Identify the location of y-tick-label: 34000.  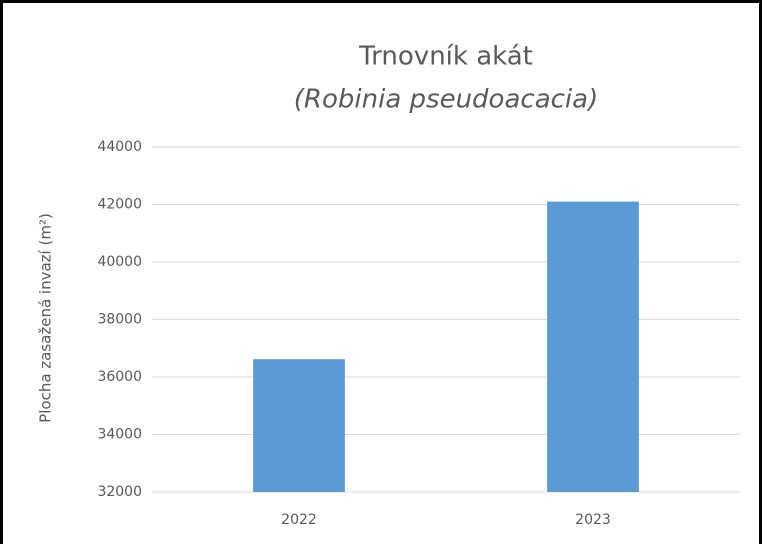
(119, 435).